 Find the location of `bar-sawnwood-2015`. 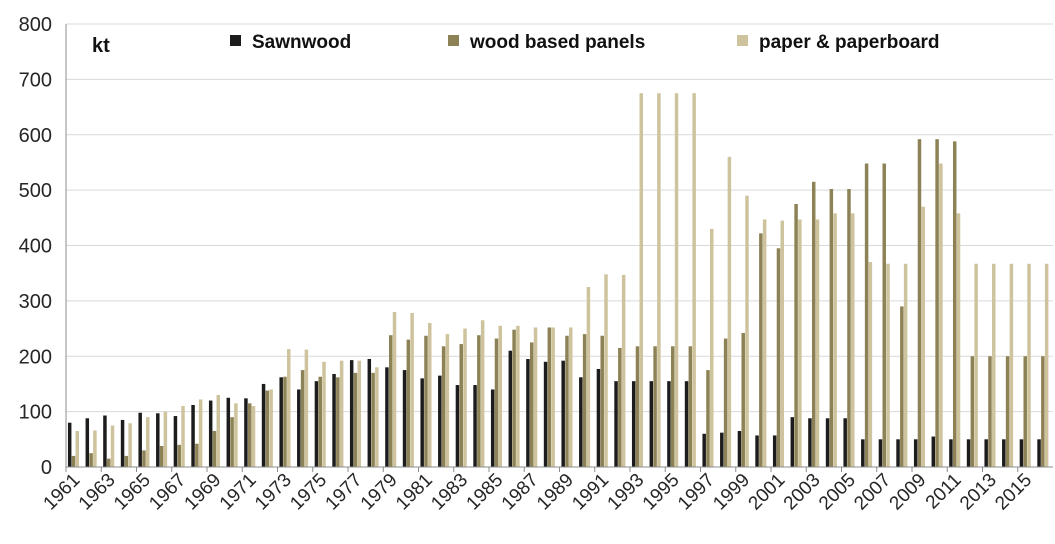

bar-sawnwood-2015 is located at coordinates (1021, 453).